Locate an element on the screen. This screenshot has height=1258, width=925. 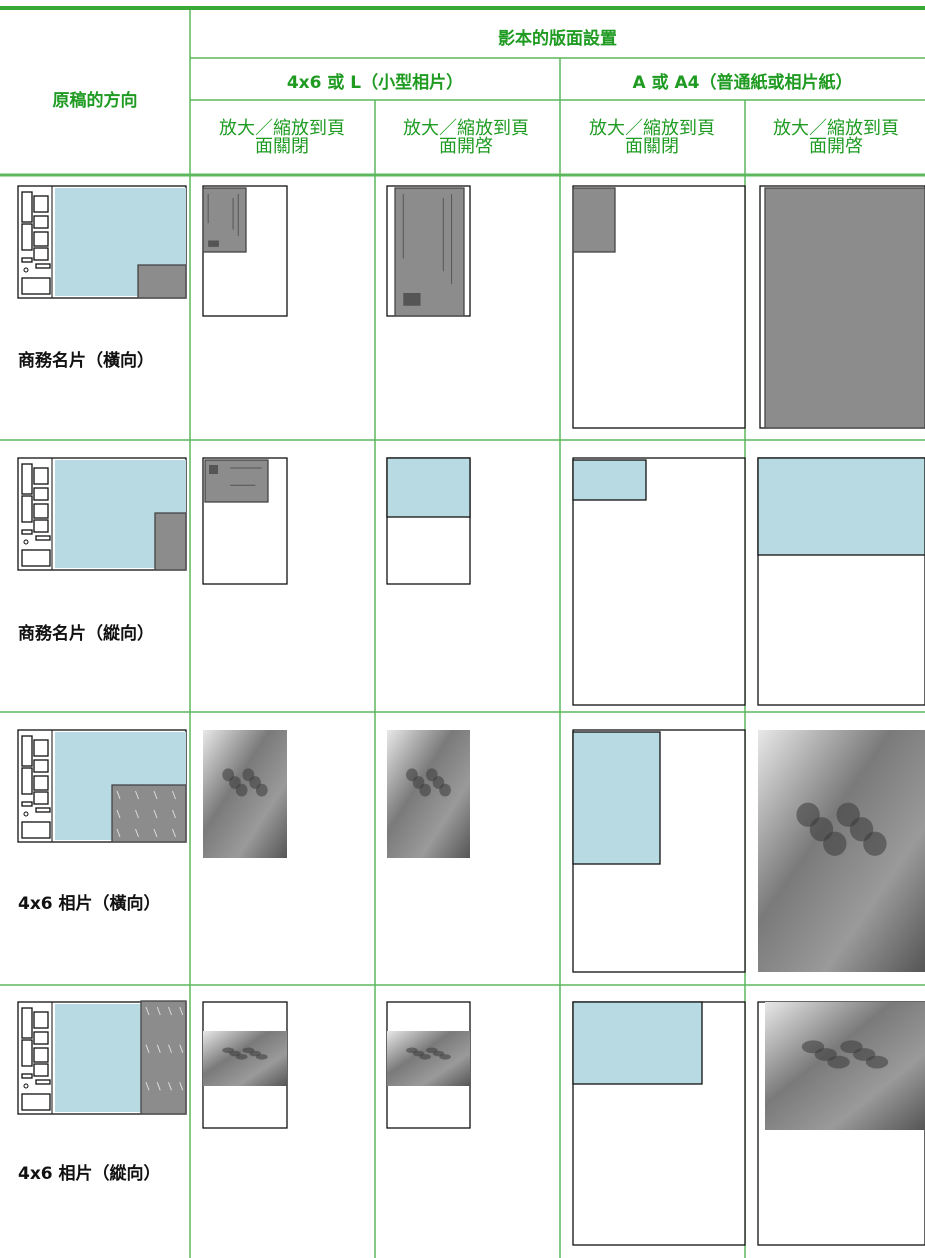
group-header: A 或 A4（普通紙或相片紙） is located at coordinates (742, 83).